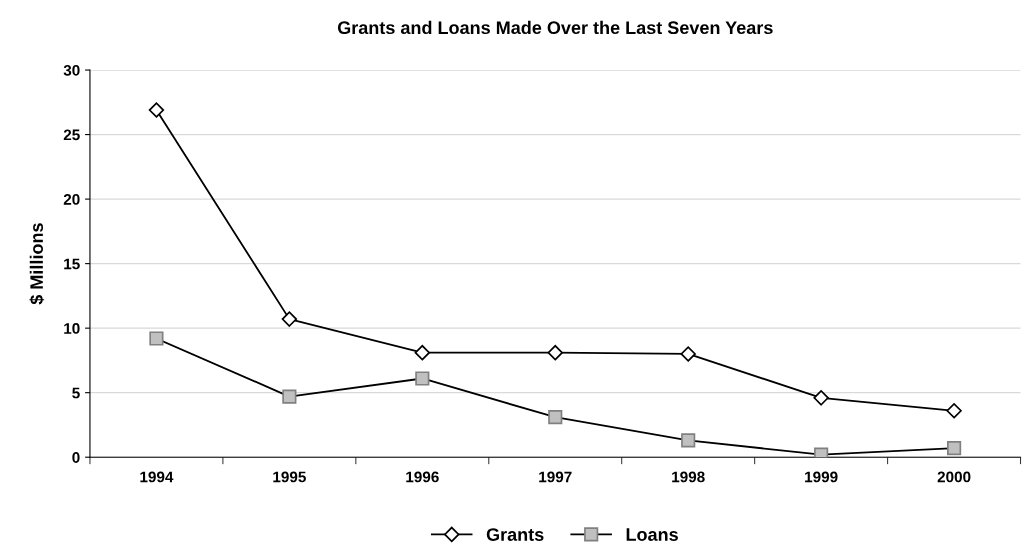  I want to click on x-tick-label: 1996, so click(422, 477).